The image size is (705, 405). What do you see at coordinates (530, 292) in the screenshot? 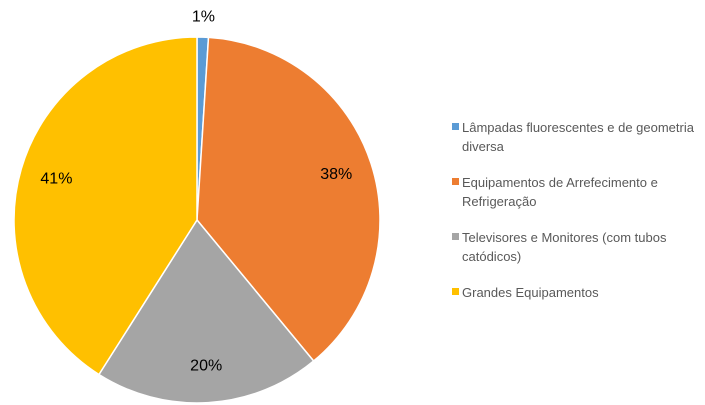
I see `legend-label: Grandes Equipamentos` at bounding box center [530, 292].